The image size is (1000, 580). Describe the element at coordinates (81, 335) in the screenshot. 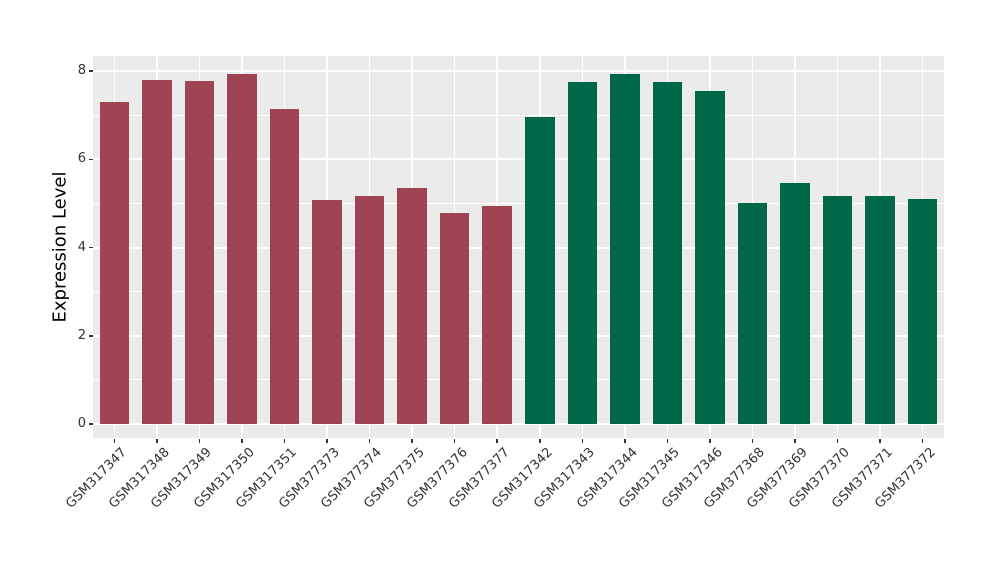

I see `y-tick-label: 2` at that location.